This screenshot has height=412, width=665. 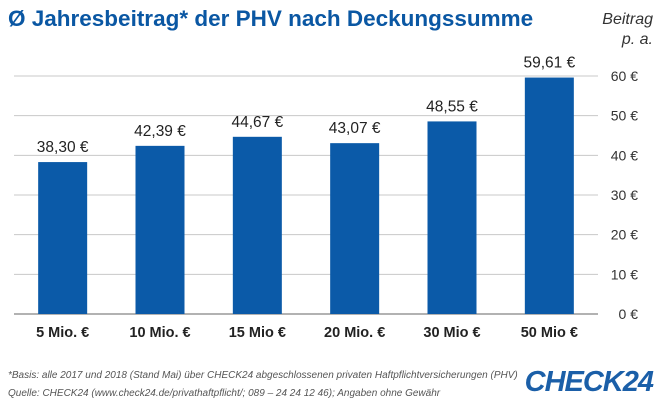 What do you see at coordinates (257, 333) in the screenshot?
I see `x-tick-label: 15 Mio €` at bounding box center [257, 333].